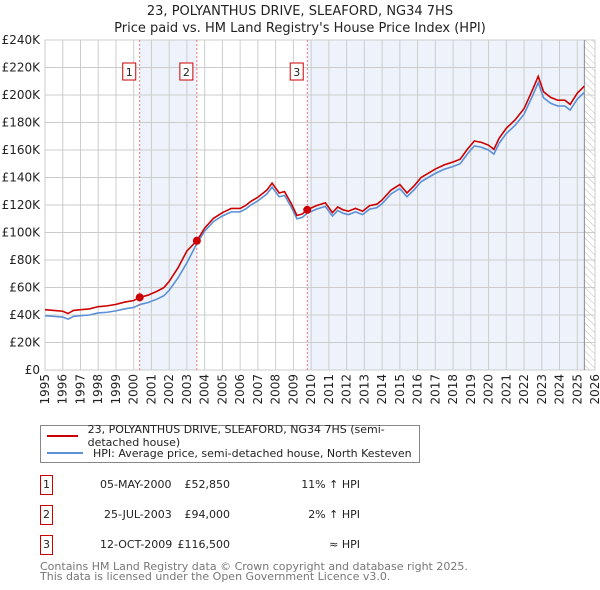 Image resolution: width=600 pixels, height=590 pixels. I want to click on sale-date: 25-JUL-2003, so click(138, 514).